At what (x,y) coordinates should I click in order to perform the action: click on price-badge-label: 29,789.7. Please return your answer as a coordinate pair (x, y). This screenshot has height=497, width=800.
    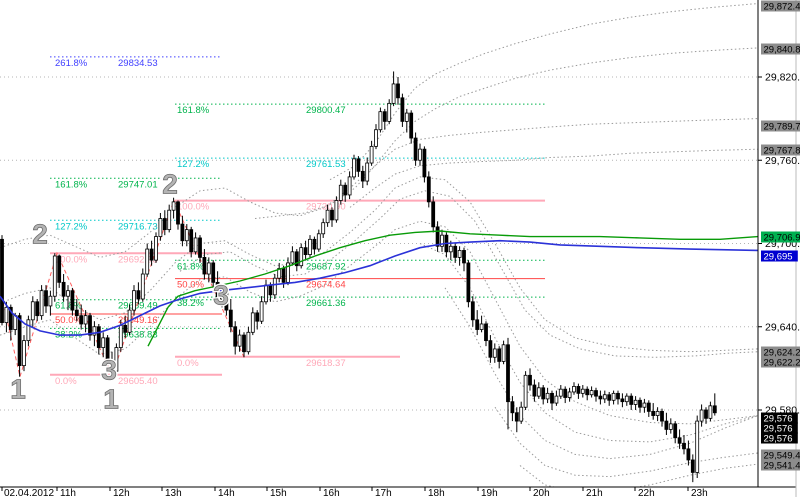
    Looking at the image, I should click on (782, 127).